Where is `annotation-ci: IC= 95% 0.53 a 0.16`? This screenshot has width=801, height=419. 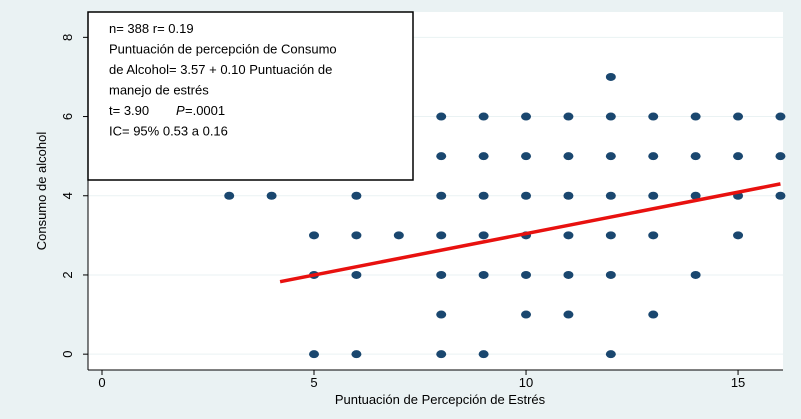
annotation-ci: IC= 95% 0.53 a 0.16 is located at coordinates (168, 131).